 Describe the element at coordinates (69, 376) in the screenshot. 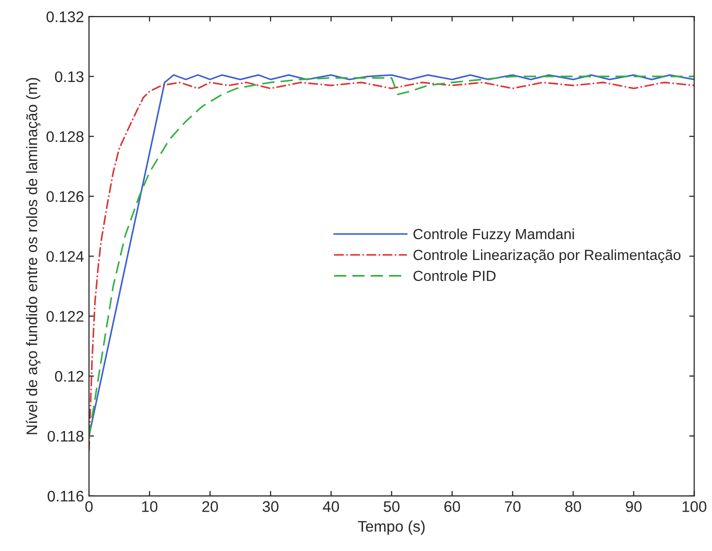

I see `y-tick-label: 0.12` at that location.